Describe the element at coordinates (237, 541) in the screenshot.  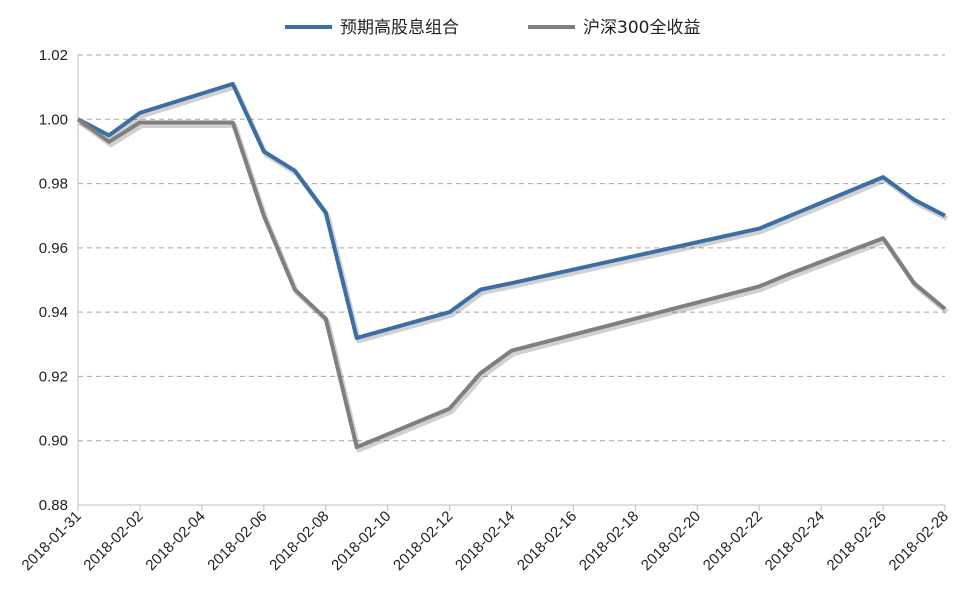
I see `x-tick-label: 2018-02-06` at that location.